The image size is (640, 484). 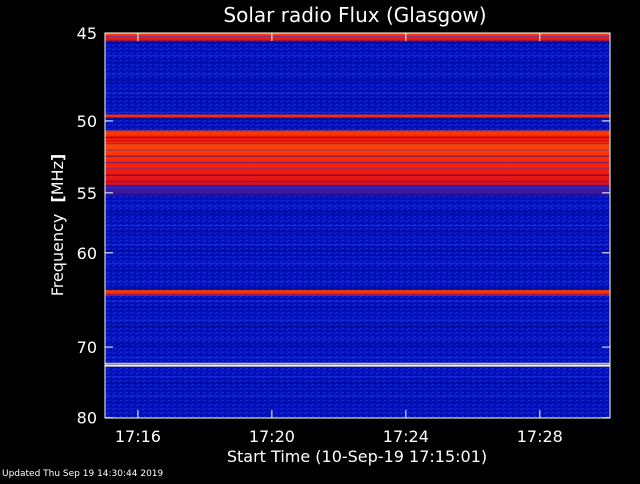 What do you see at coordinates (87, 121) in the screenshot?
I see `y-tick-label: 50` at bounding box center [87, 121].